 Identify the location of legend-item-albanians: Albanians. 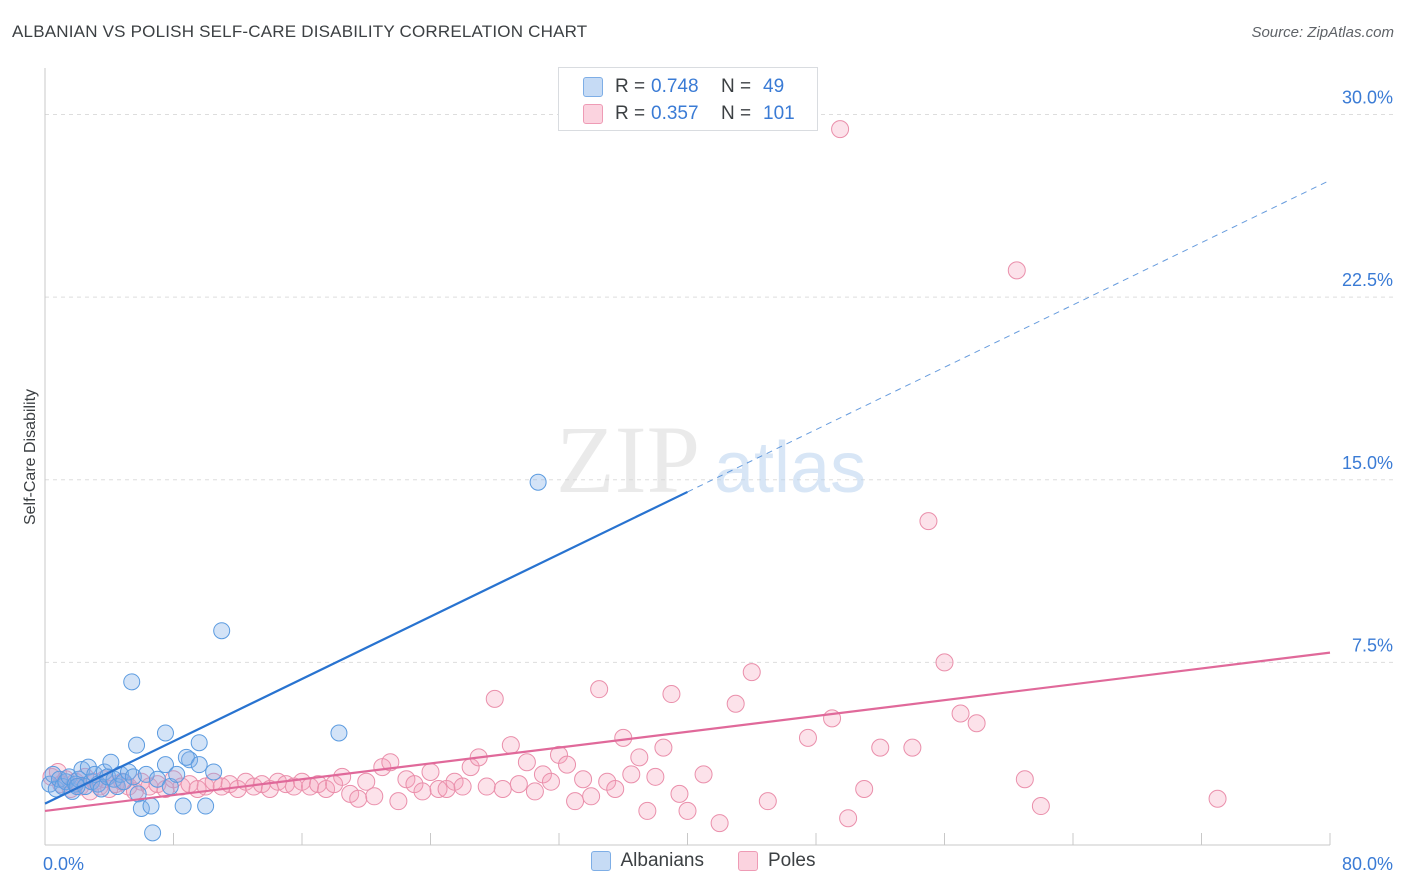
(647, 861).